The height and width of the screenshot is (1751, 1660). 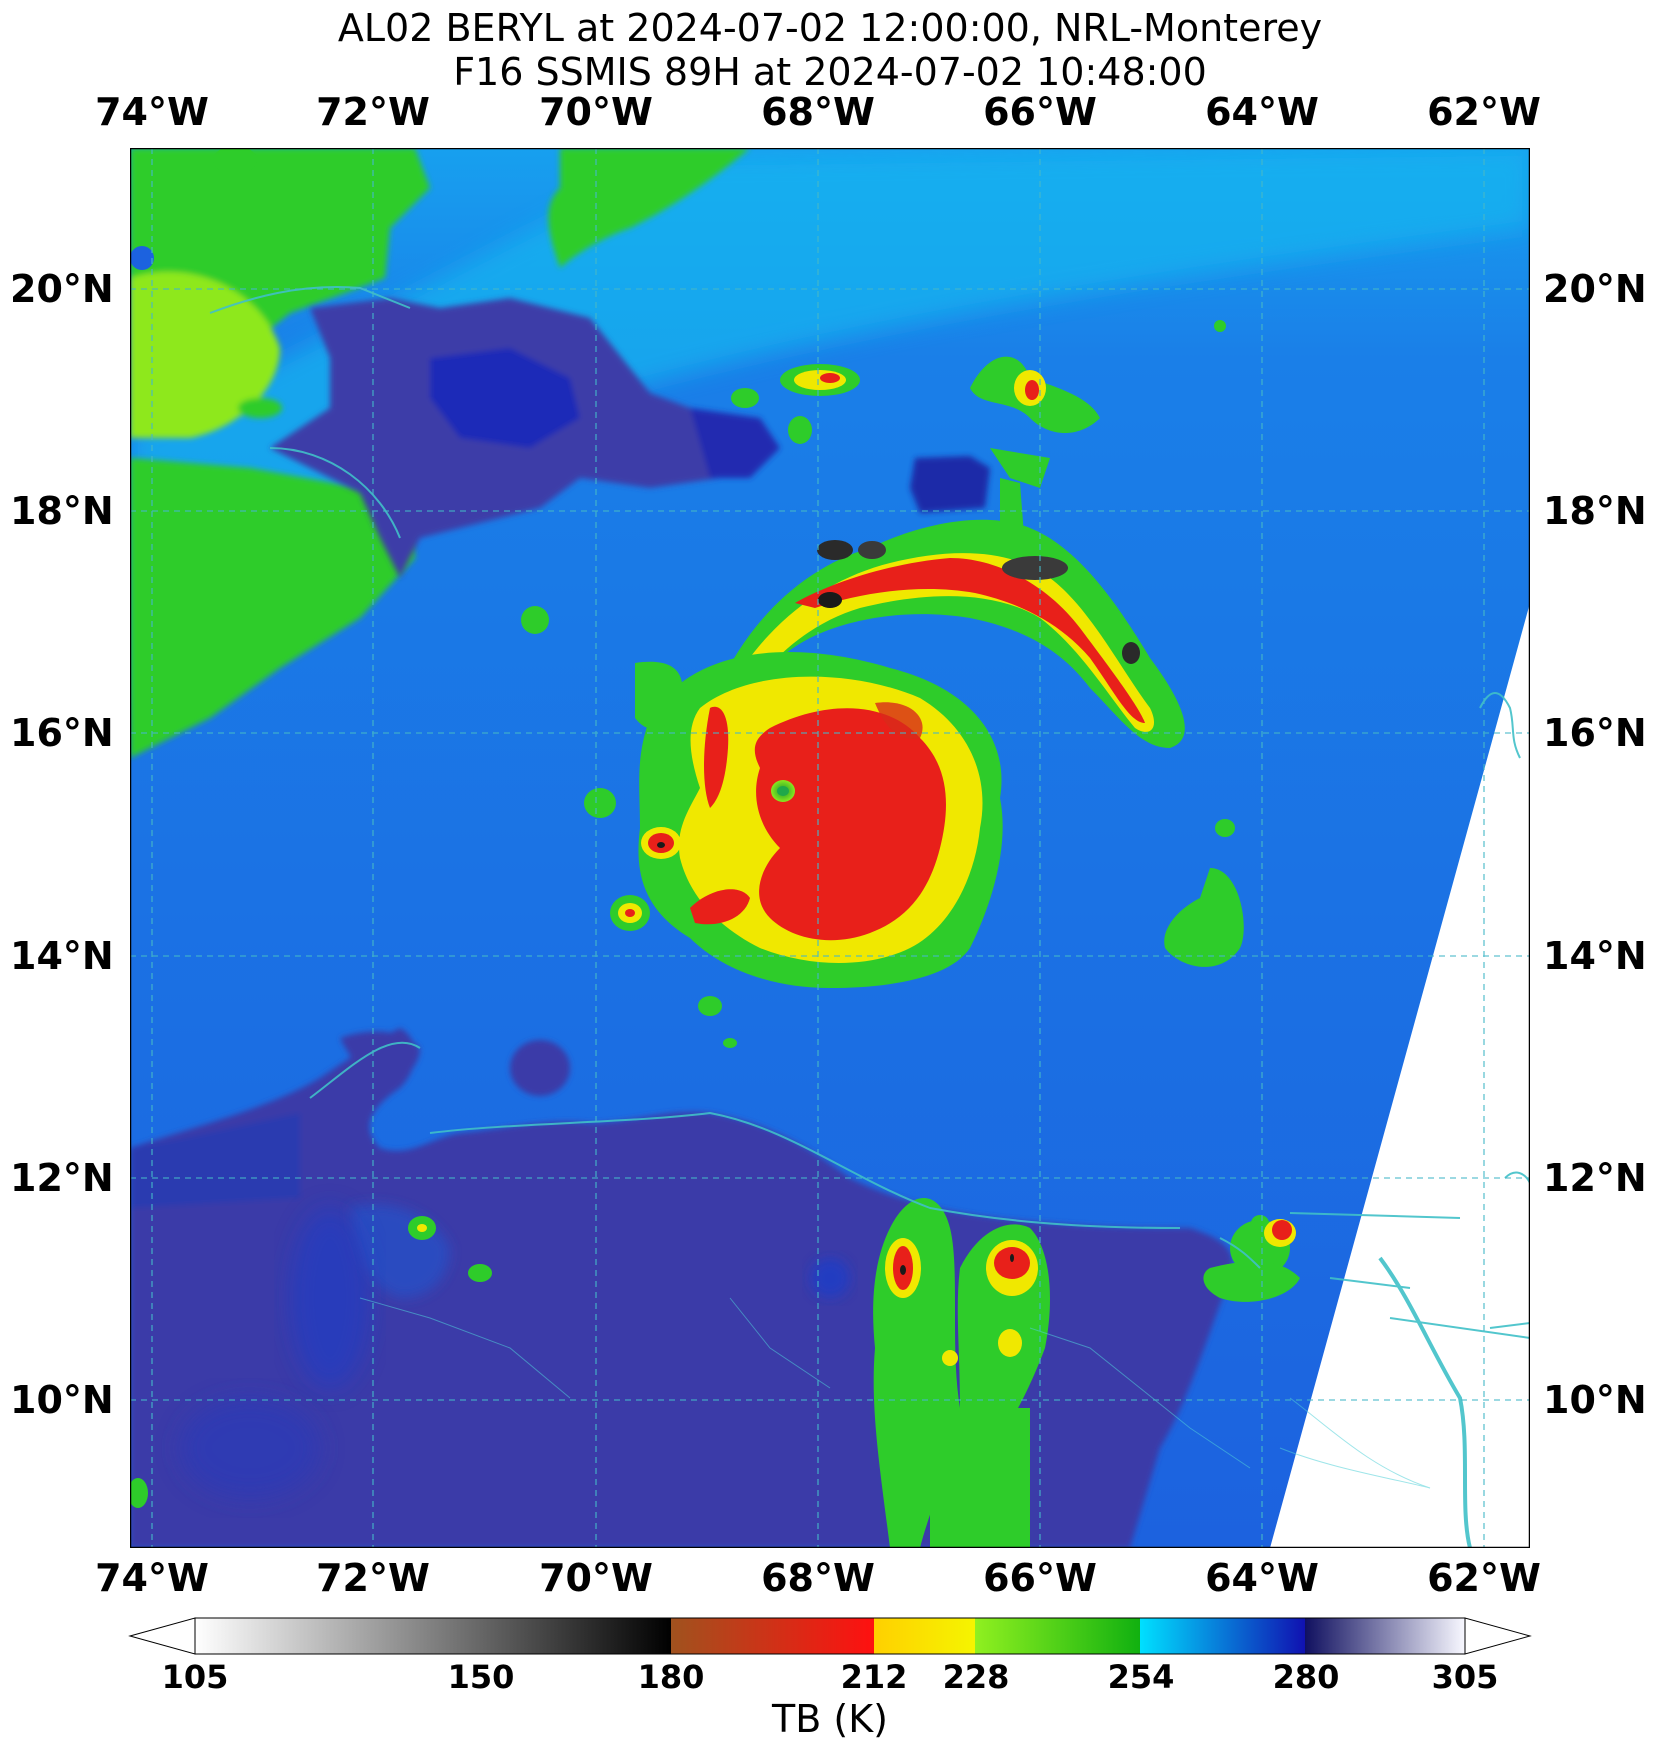 What do you see at coordinates (830, 72) in the screenshot?
I see `chart-subtitle: F16 SSMIS 89H at 2024-07-02 10:48:00` at bounding box center [830, 72].